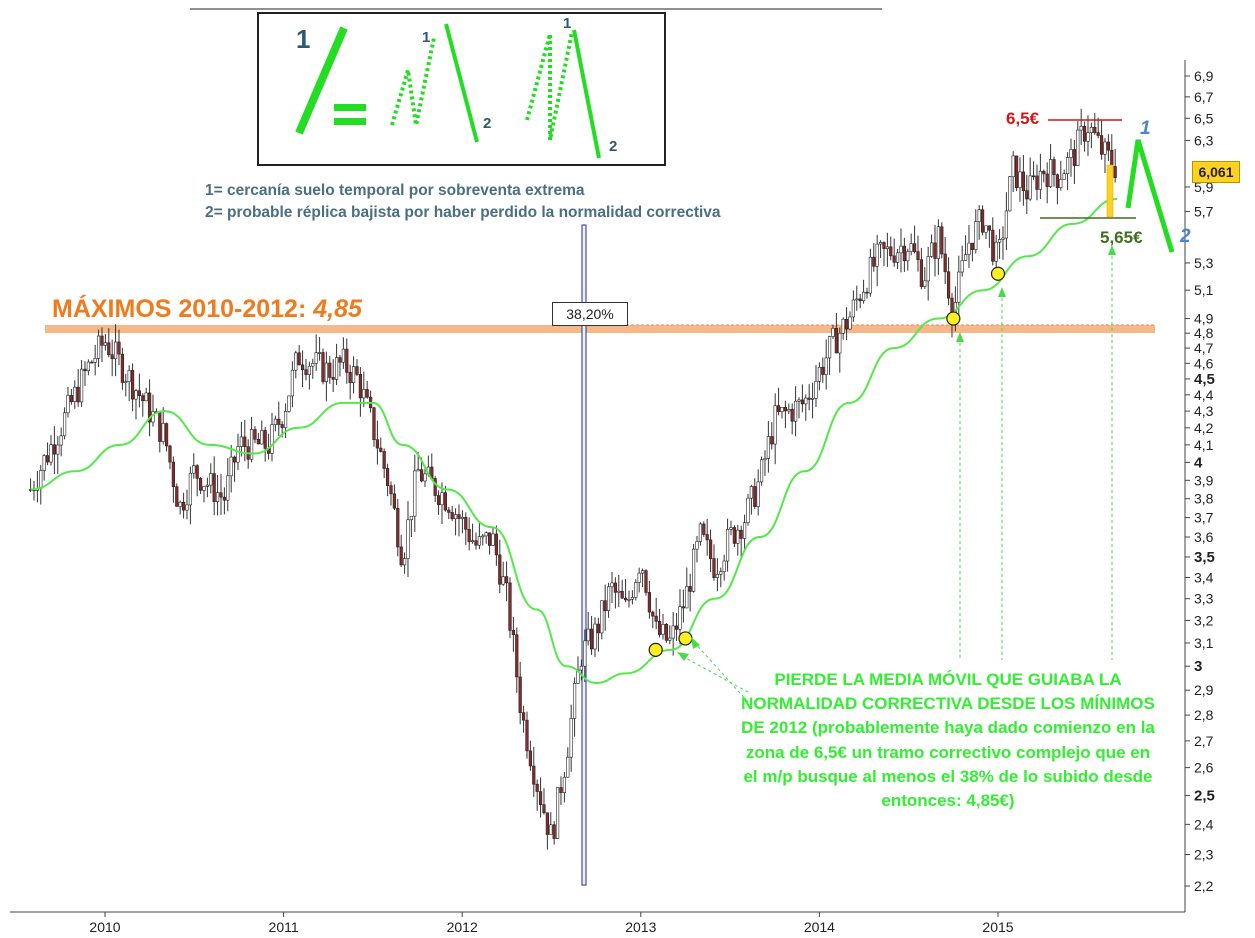  I want to click on y-tick-label: 2,6, so click(1204, 768).